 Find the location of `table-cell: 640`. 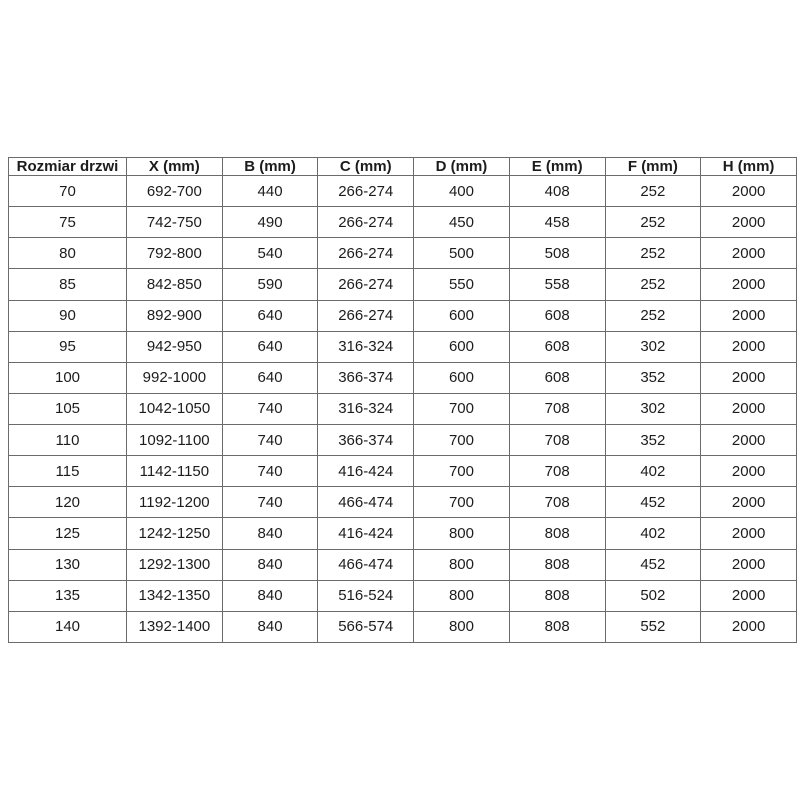

table-cell: 640 is located at coordinates (270, 315).